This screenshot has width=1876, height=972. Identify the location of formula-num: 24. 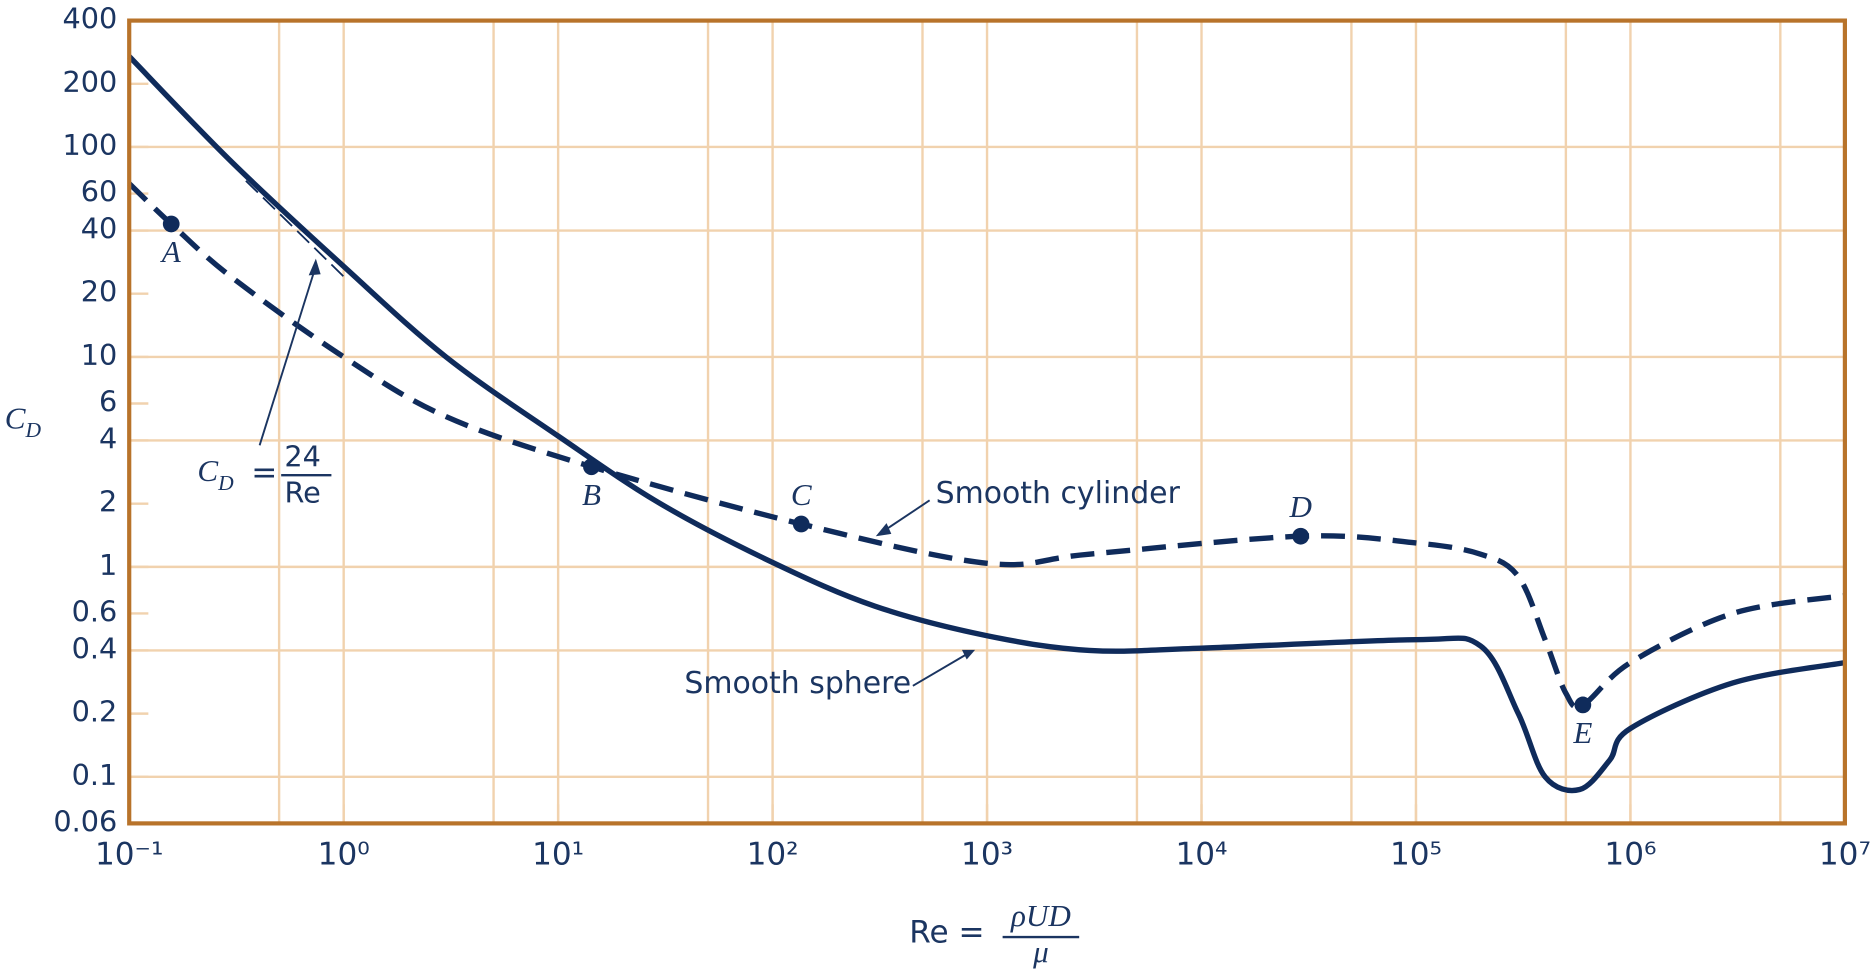
(302, 456).